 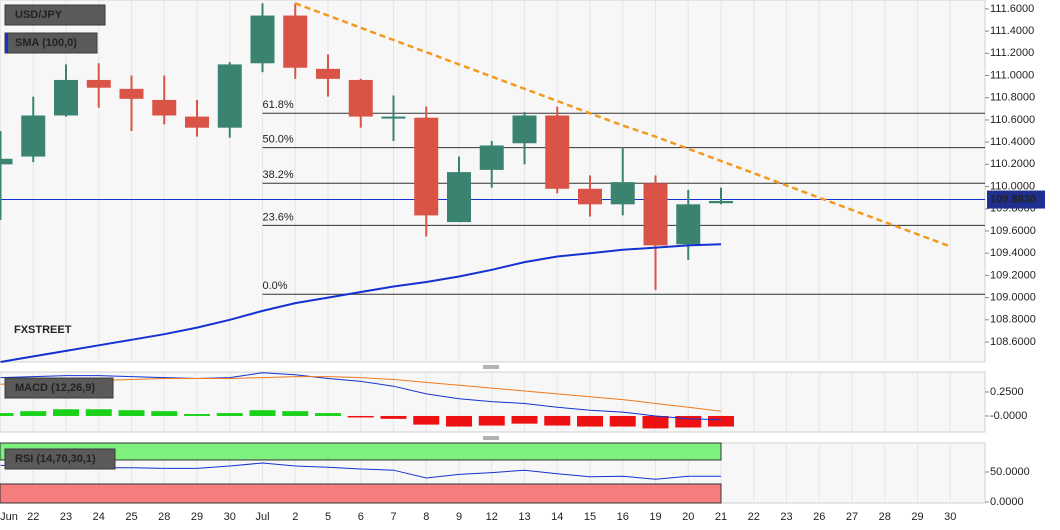 I want to click on x-tick-label: 6, so click(x=361, y=517).